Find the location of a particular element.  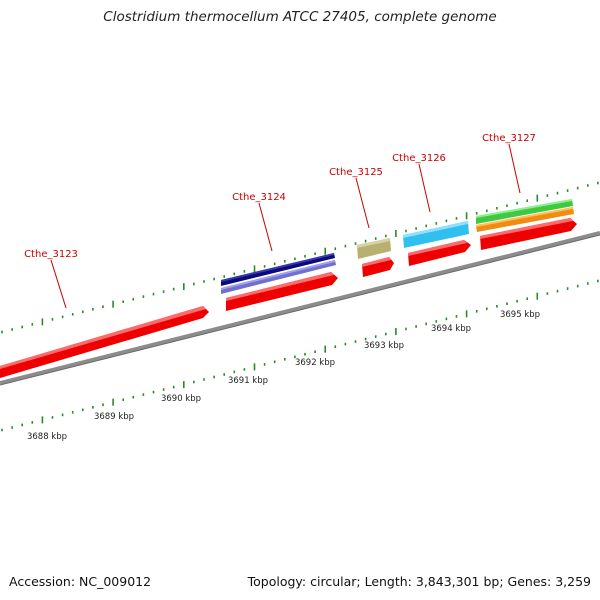

scale-label: 3689 kbp is located at coordinates (114, 417).